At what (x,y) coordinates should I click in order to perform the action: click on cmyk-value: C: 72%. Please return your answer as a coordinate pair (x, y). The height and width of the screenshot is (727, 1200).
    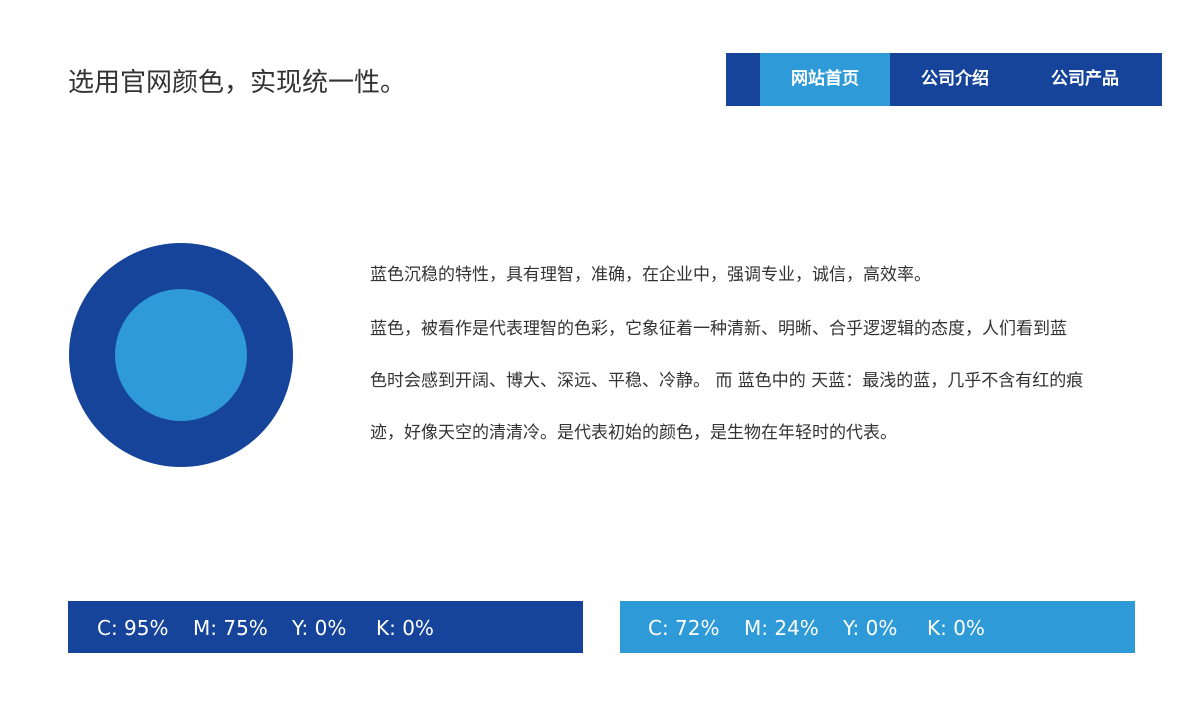
    Looking at the image, I should click on (684, 628).